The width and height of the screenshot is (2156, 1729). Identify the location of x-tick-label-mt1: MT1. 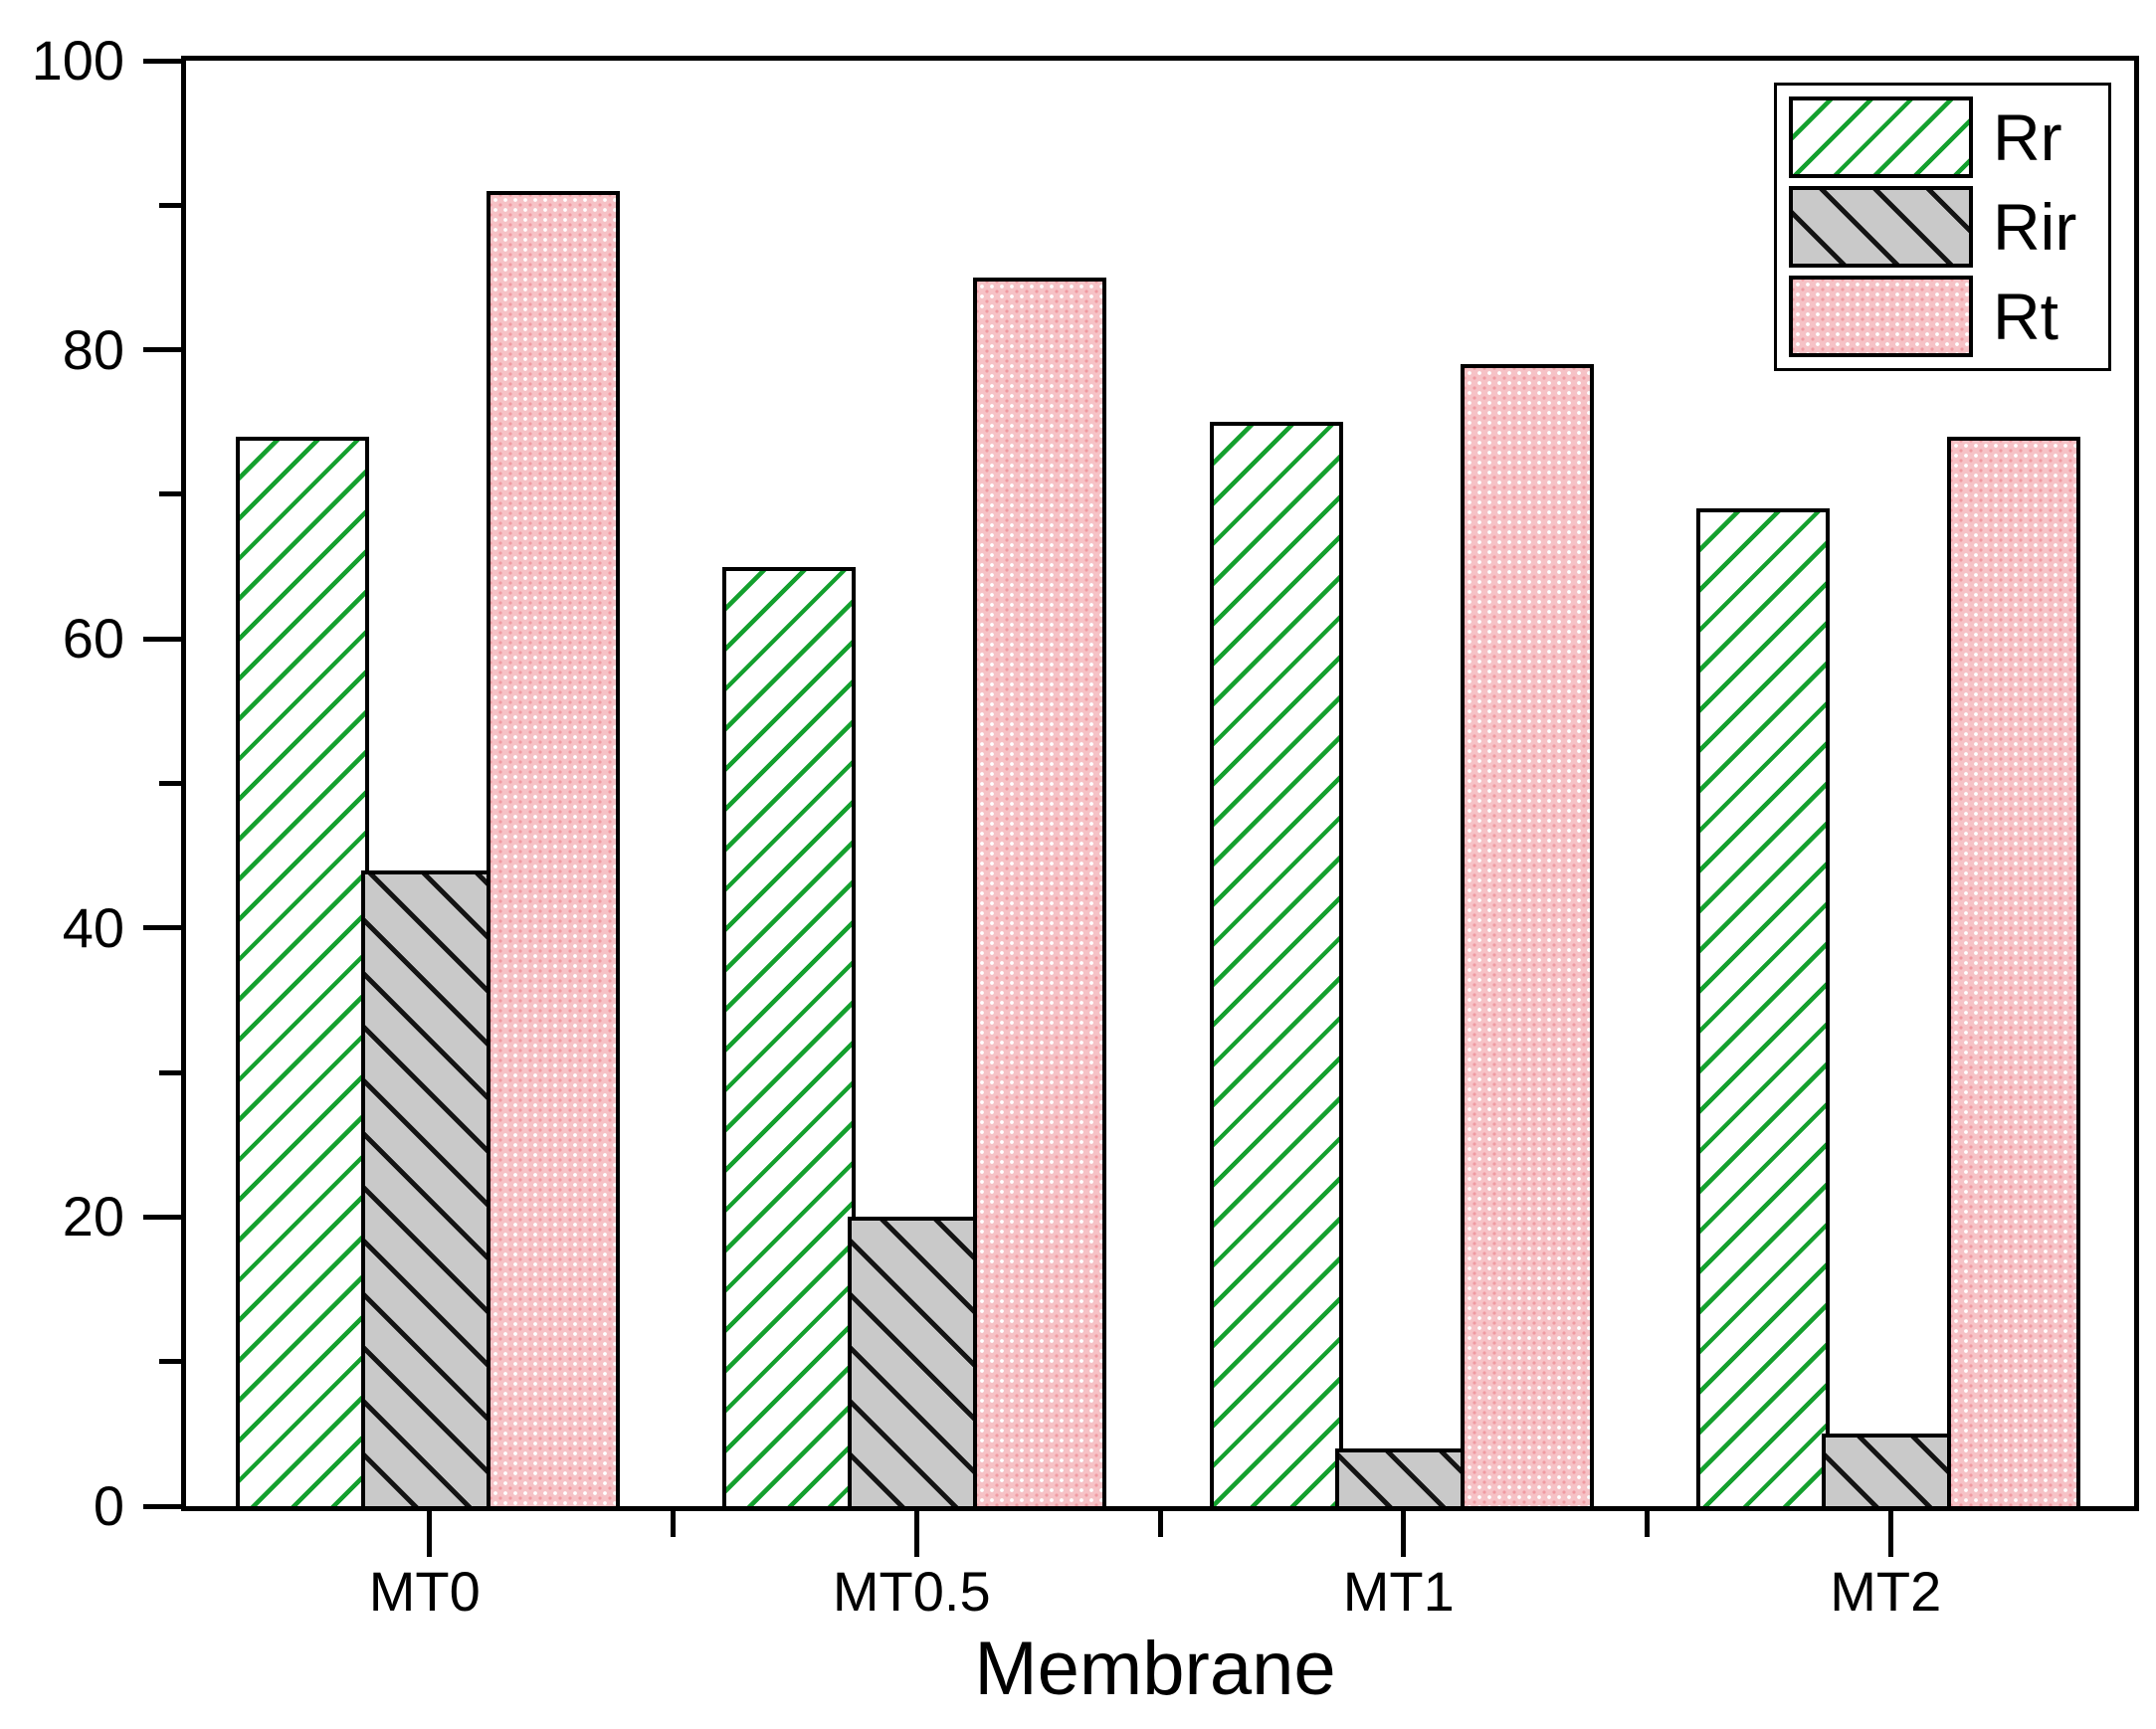
(1398, 1591).